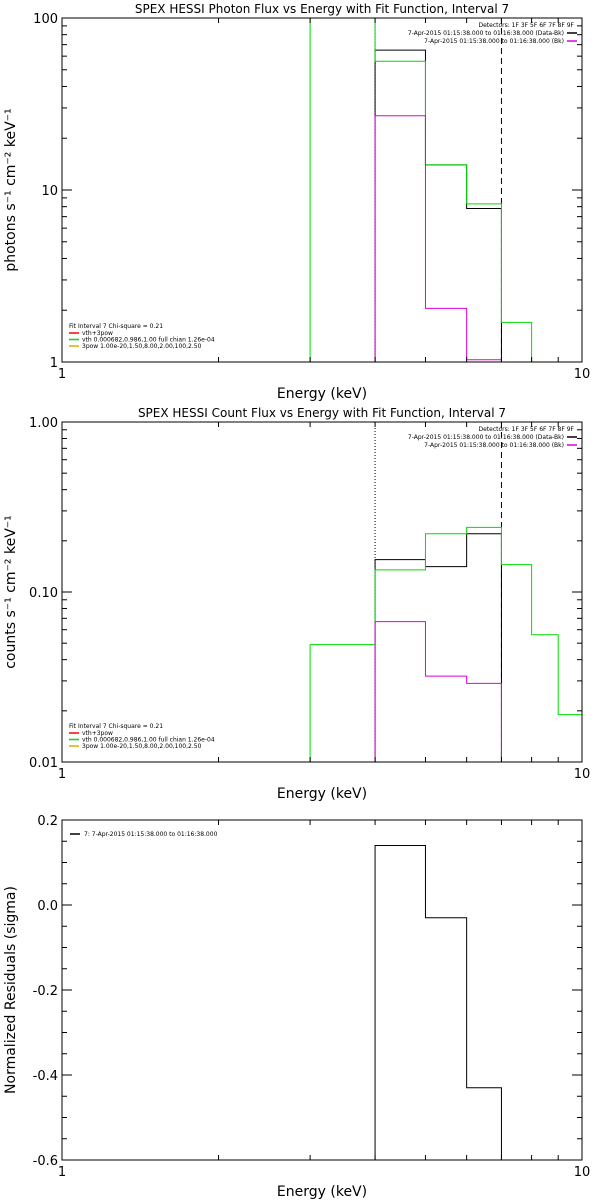 The image size is (600, 1200). Describe the element at coordinates (49, 191) in the screenshot. I see `y-tick-label: 10` at that location.